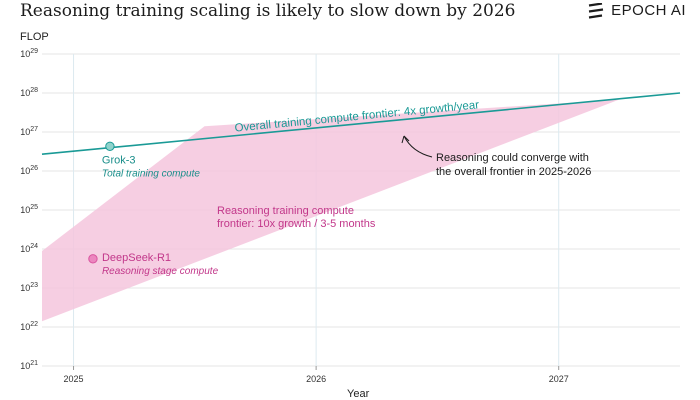 This screenshot has width=700, height=400. What do you see at coordinates (74, 379) in the screenshot?
I see `x-tick-label: 2025` at bounding box center [74, 379].